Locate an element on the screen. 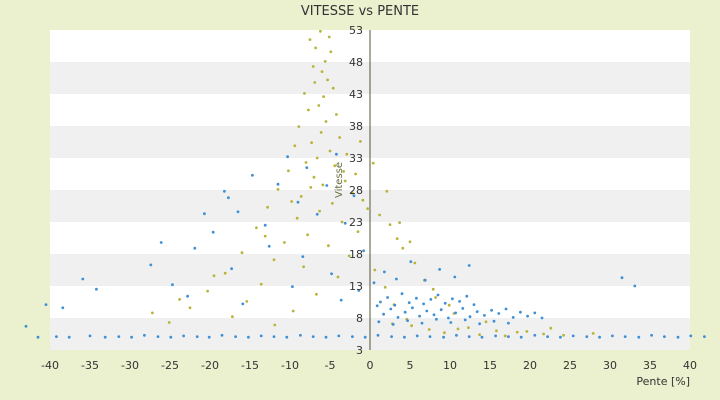  x-axis-label: Pente [%] is located at coordinates (663, 381).